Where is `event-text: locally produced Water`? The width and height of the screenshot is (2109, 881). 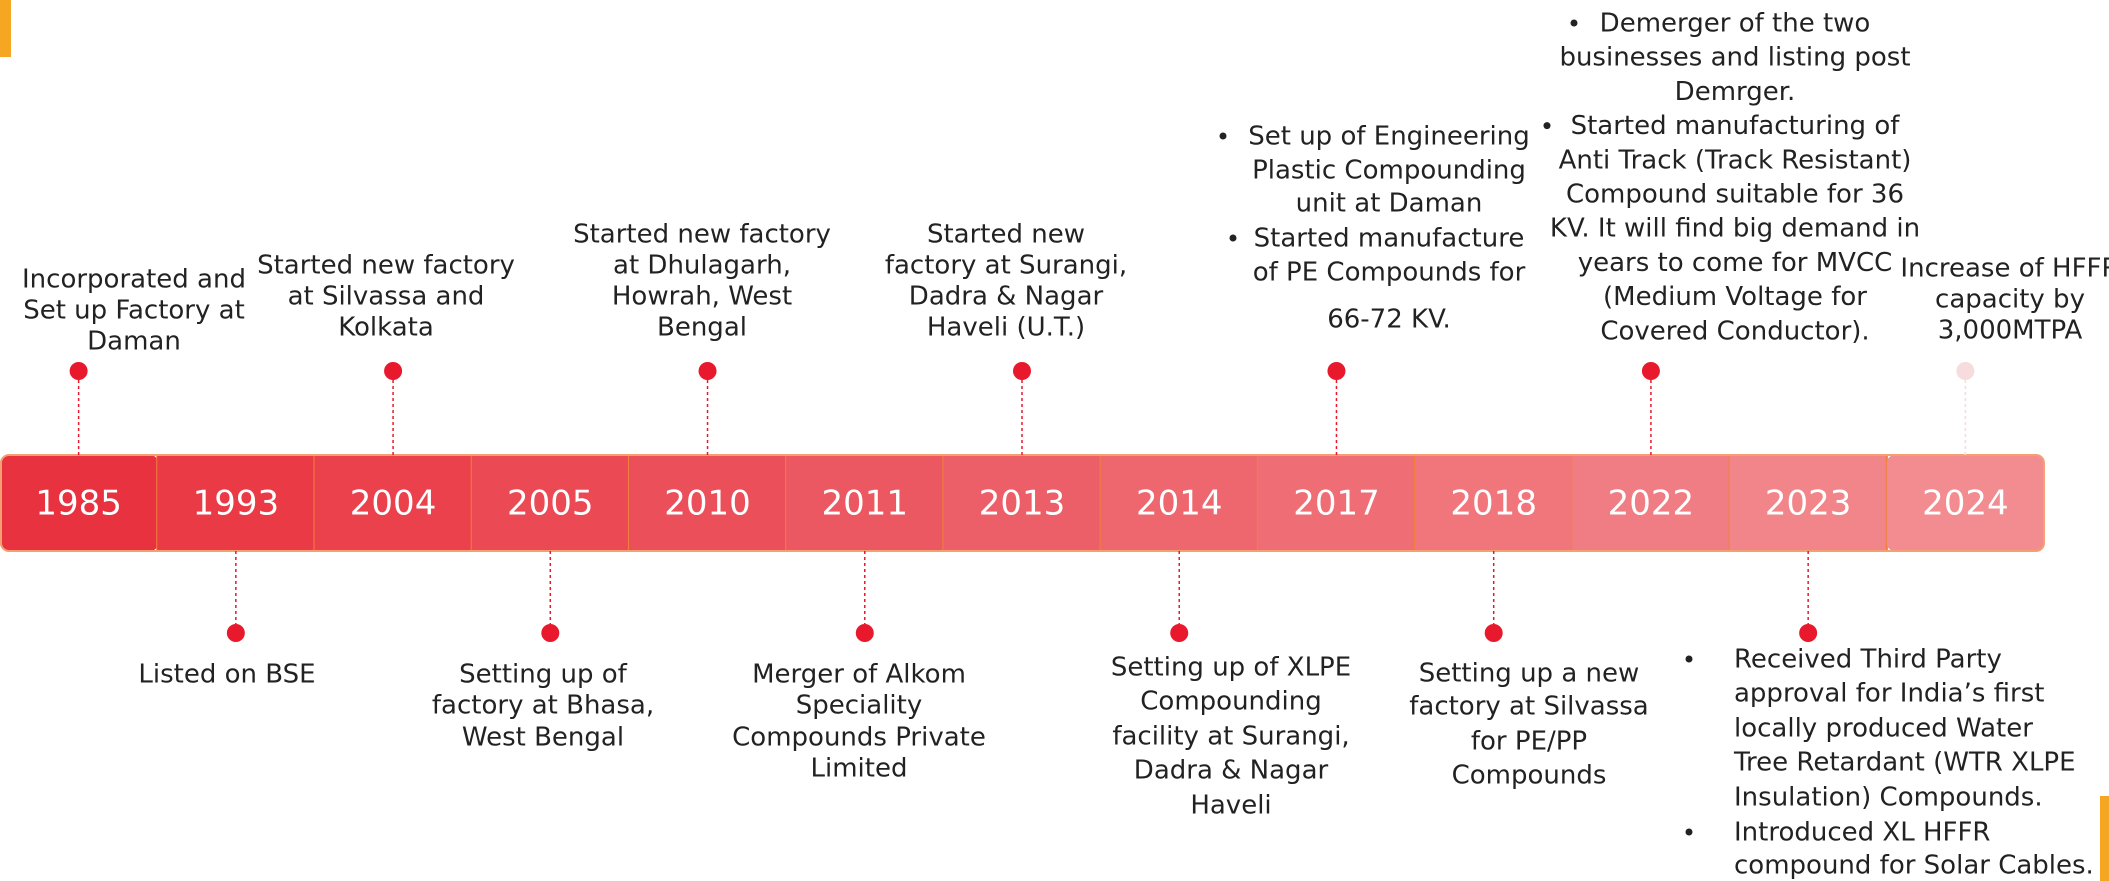 event-text: locally produced Water is located at coordinates (1883, 729).